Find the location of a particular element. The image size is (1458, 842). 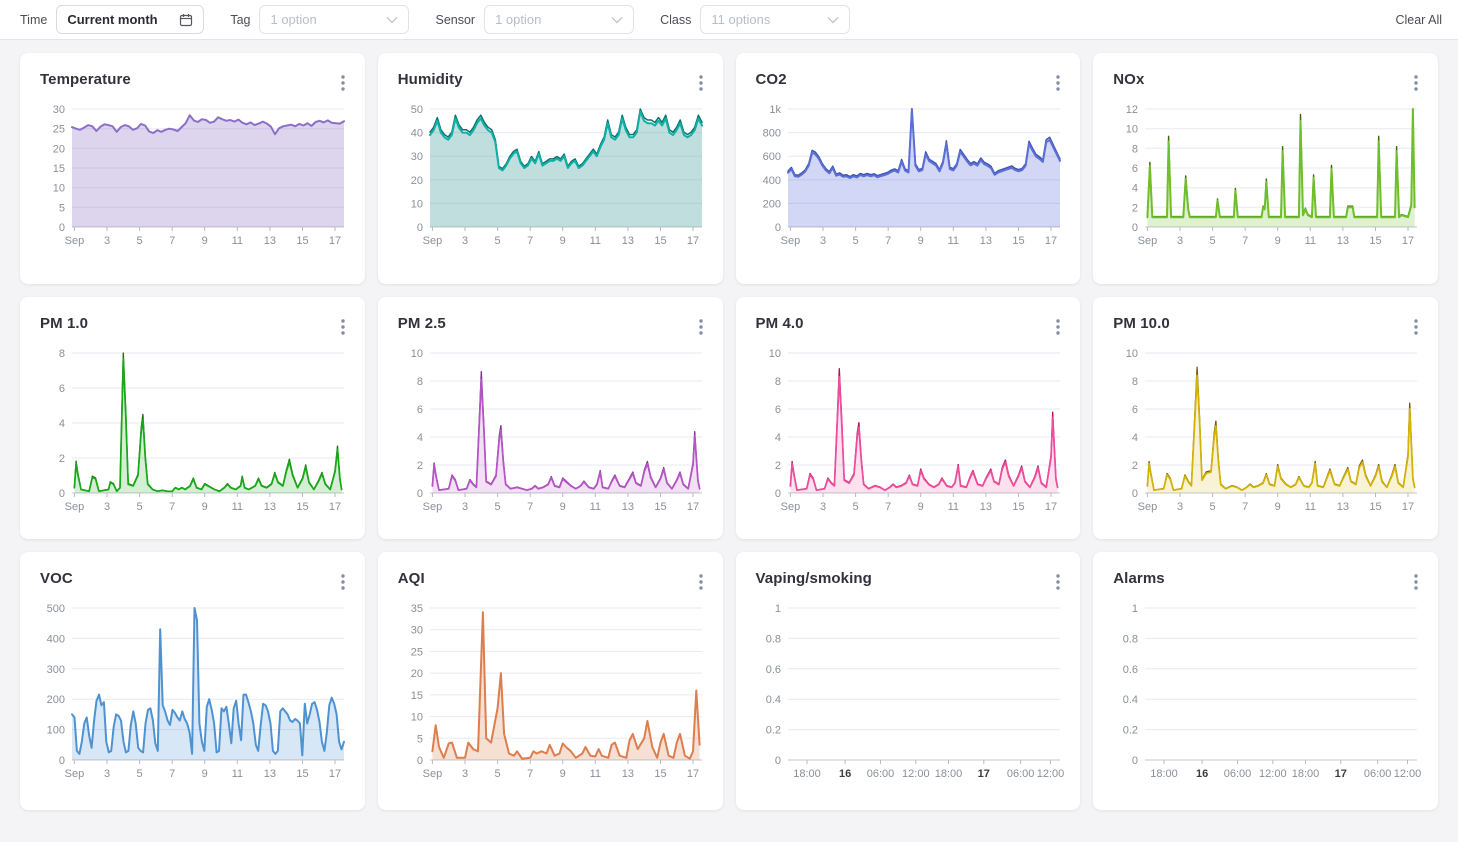

time-filter-select: Current month is located at coordinates (130, 19).